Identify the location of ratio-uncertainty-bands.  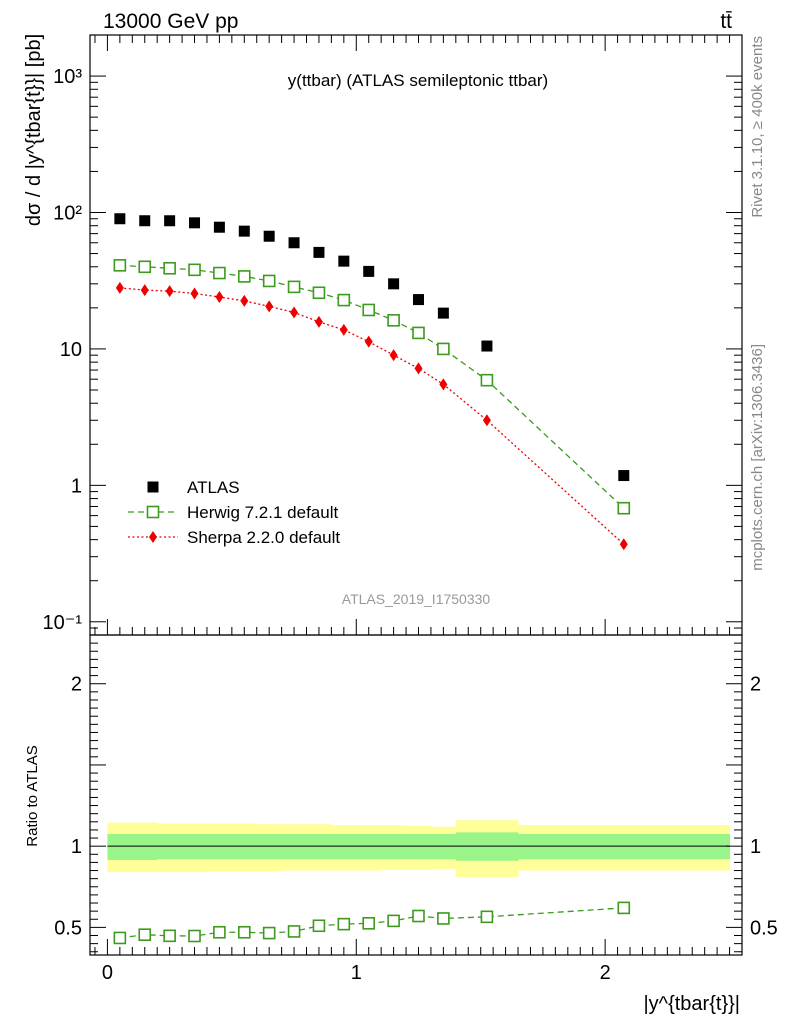
(419, 849).